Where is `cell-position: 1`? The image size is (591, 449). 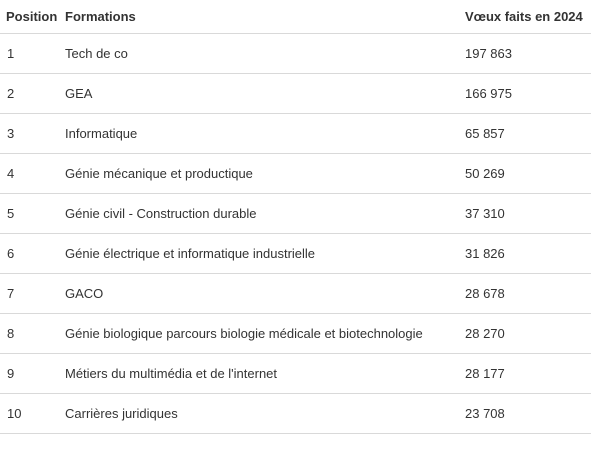 cell-position: 1 is located at coordinates (32, 53).